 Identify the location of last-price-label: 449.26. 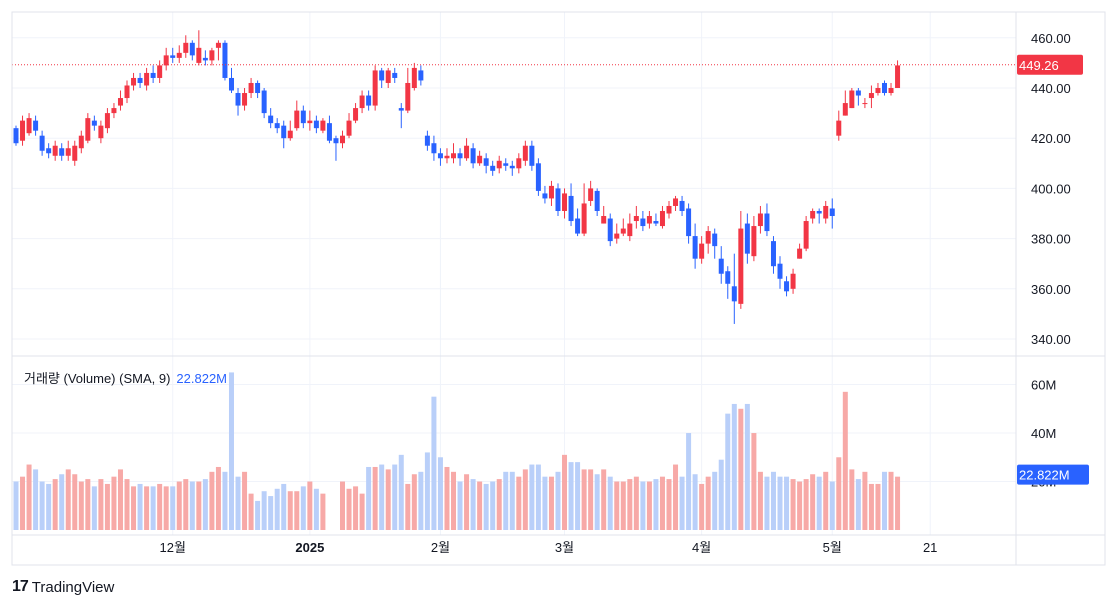
(1039, 65).